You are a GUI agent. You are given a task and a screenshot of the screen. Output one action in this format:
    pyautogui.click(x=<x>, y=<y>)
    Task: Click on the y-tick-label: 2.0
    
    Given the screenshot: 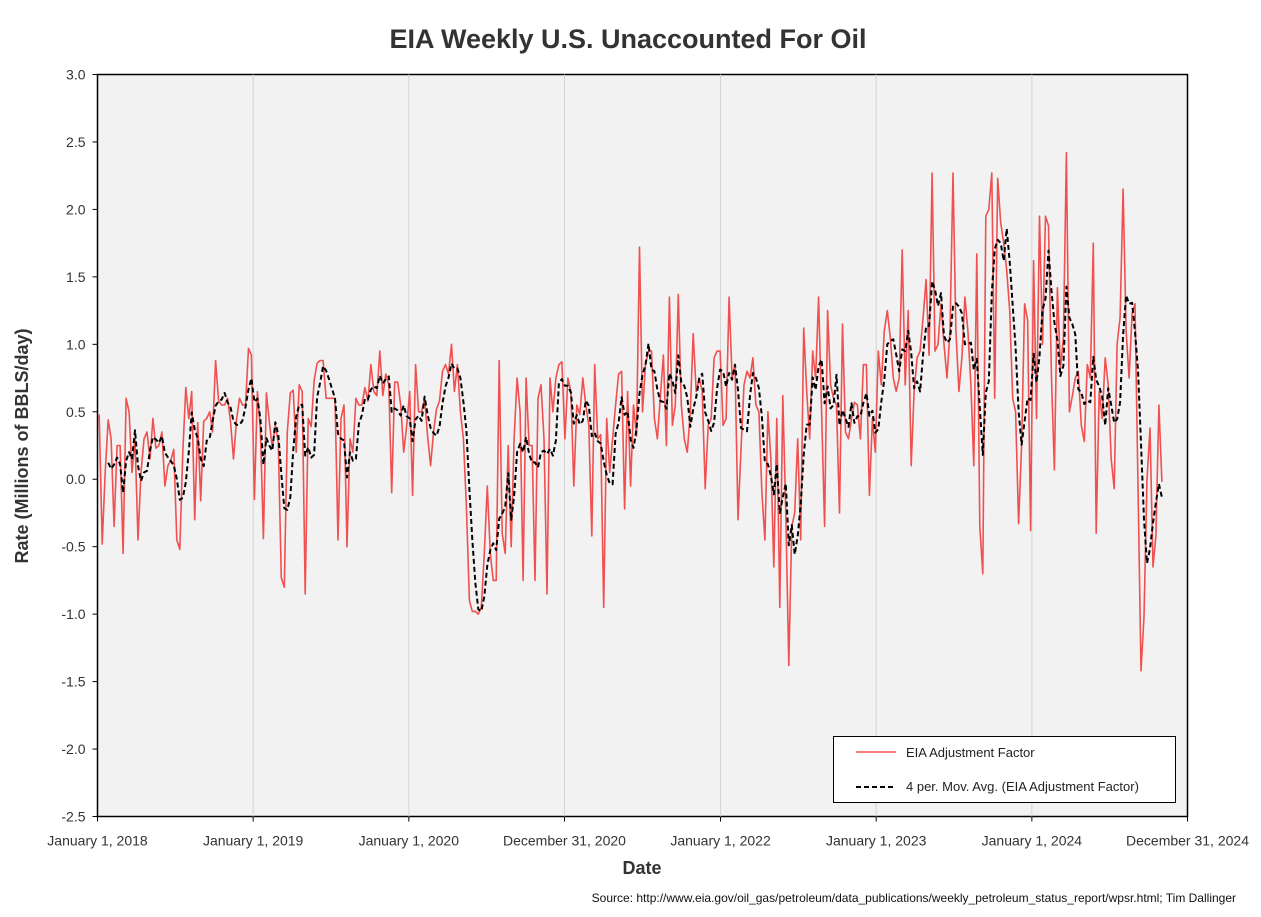 What is the action you would take?
    pyautogui.click(x=76, y=209)
    